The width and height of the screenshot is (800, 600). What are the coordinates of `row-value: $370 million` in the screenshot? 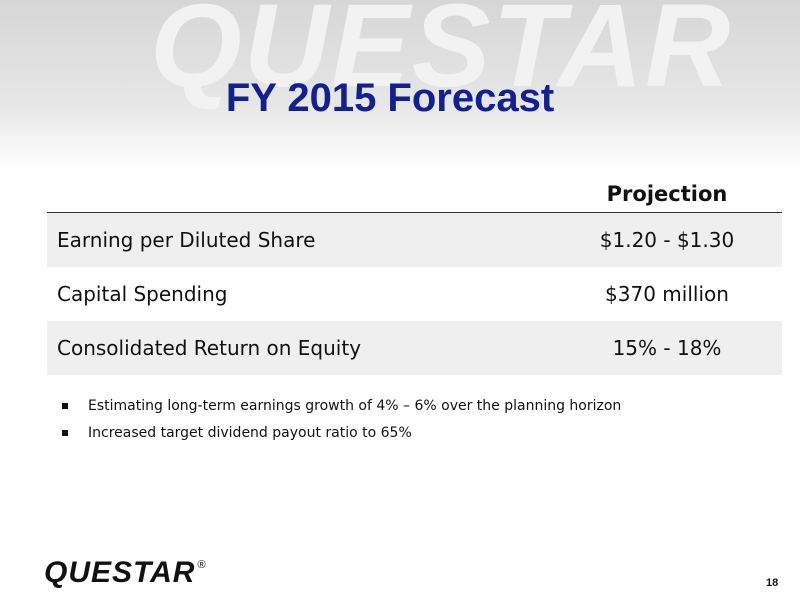 It's located at (667, 294).